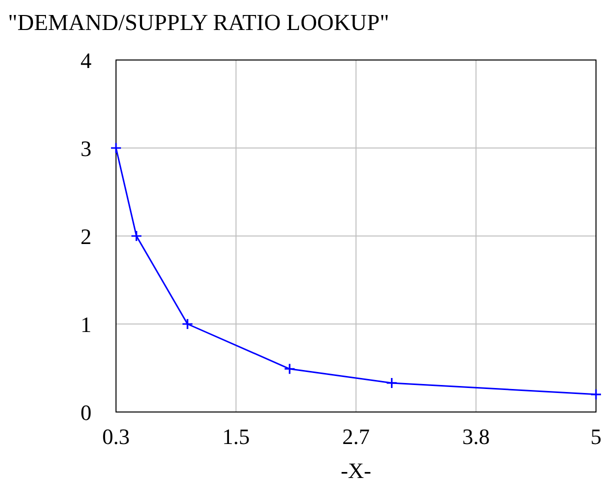 This screenshot has height=490, width=603. Describe the element at coordinates (596, 436) in the screenshot. I see `x-tick-label: 5` at that location.